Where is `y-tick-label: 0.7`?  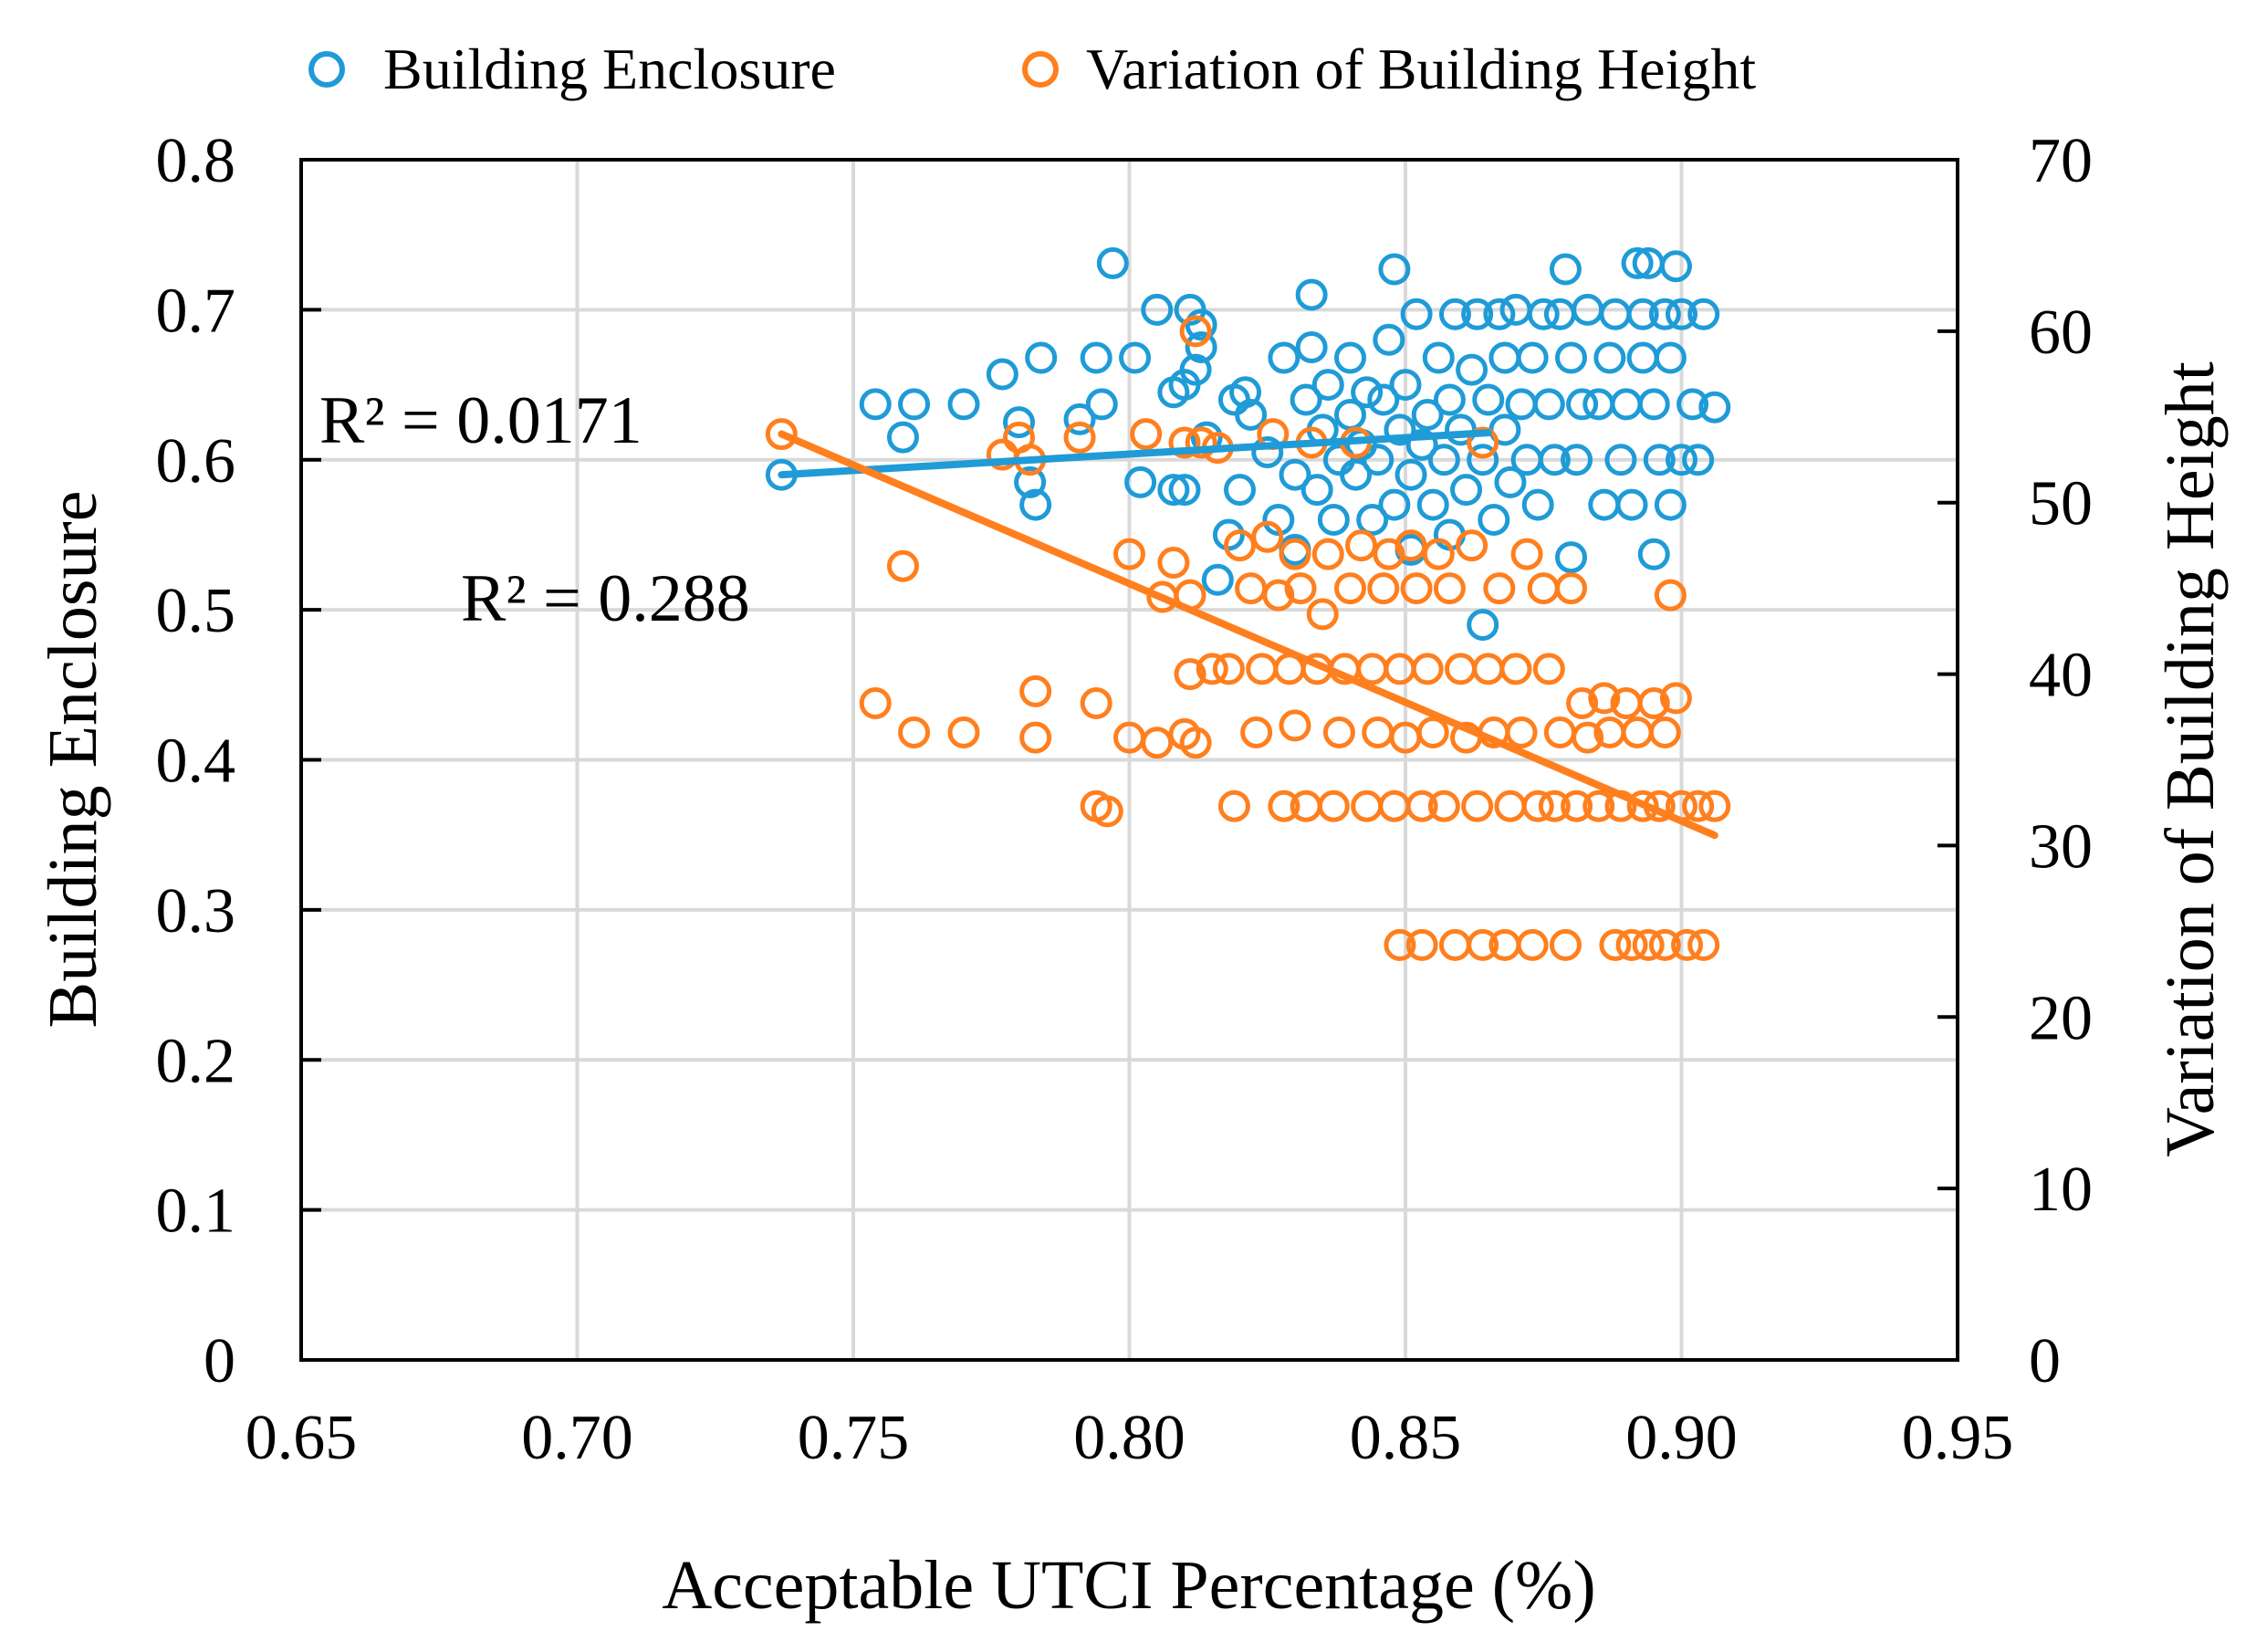
y-tick-label: 0.7 is located at coordinates (196, 311).